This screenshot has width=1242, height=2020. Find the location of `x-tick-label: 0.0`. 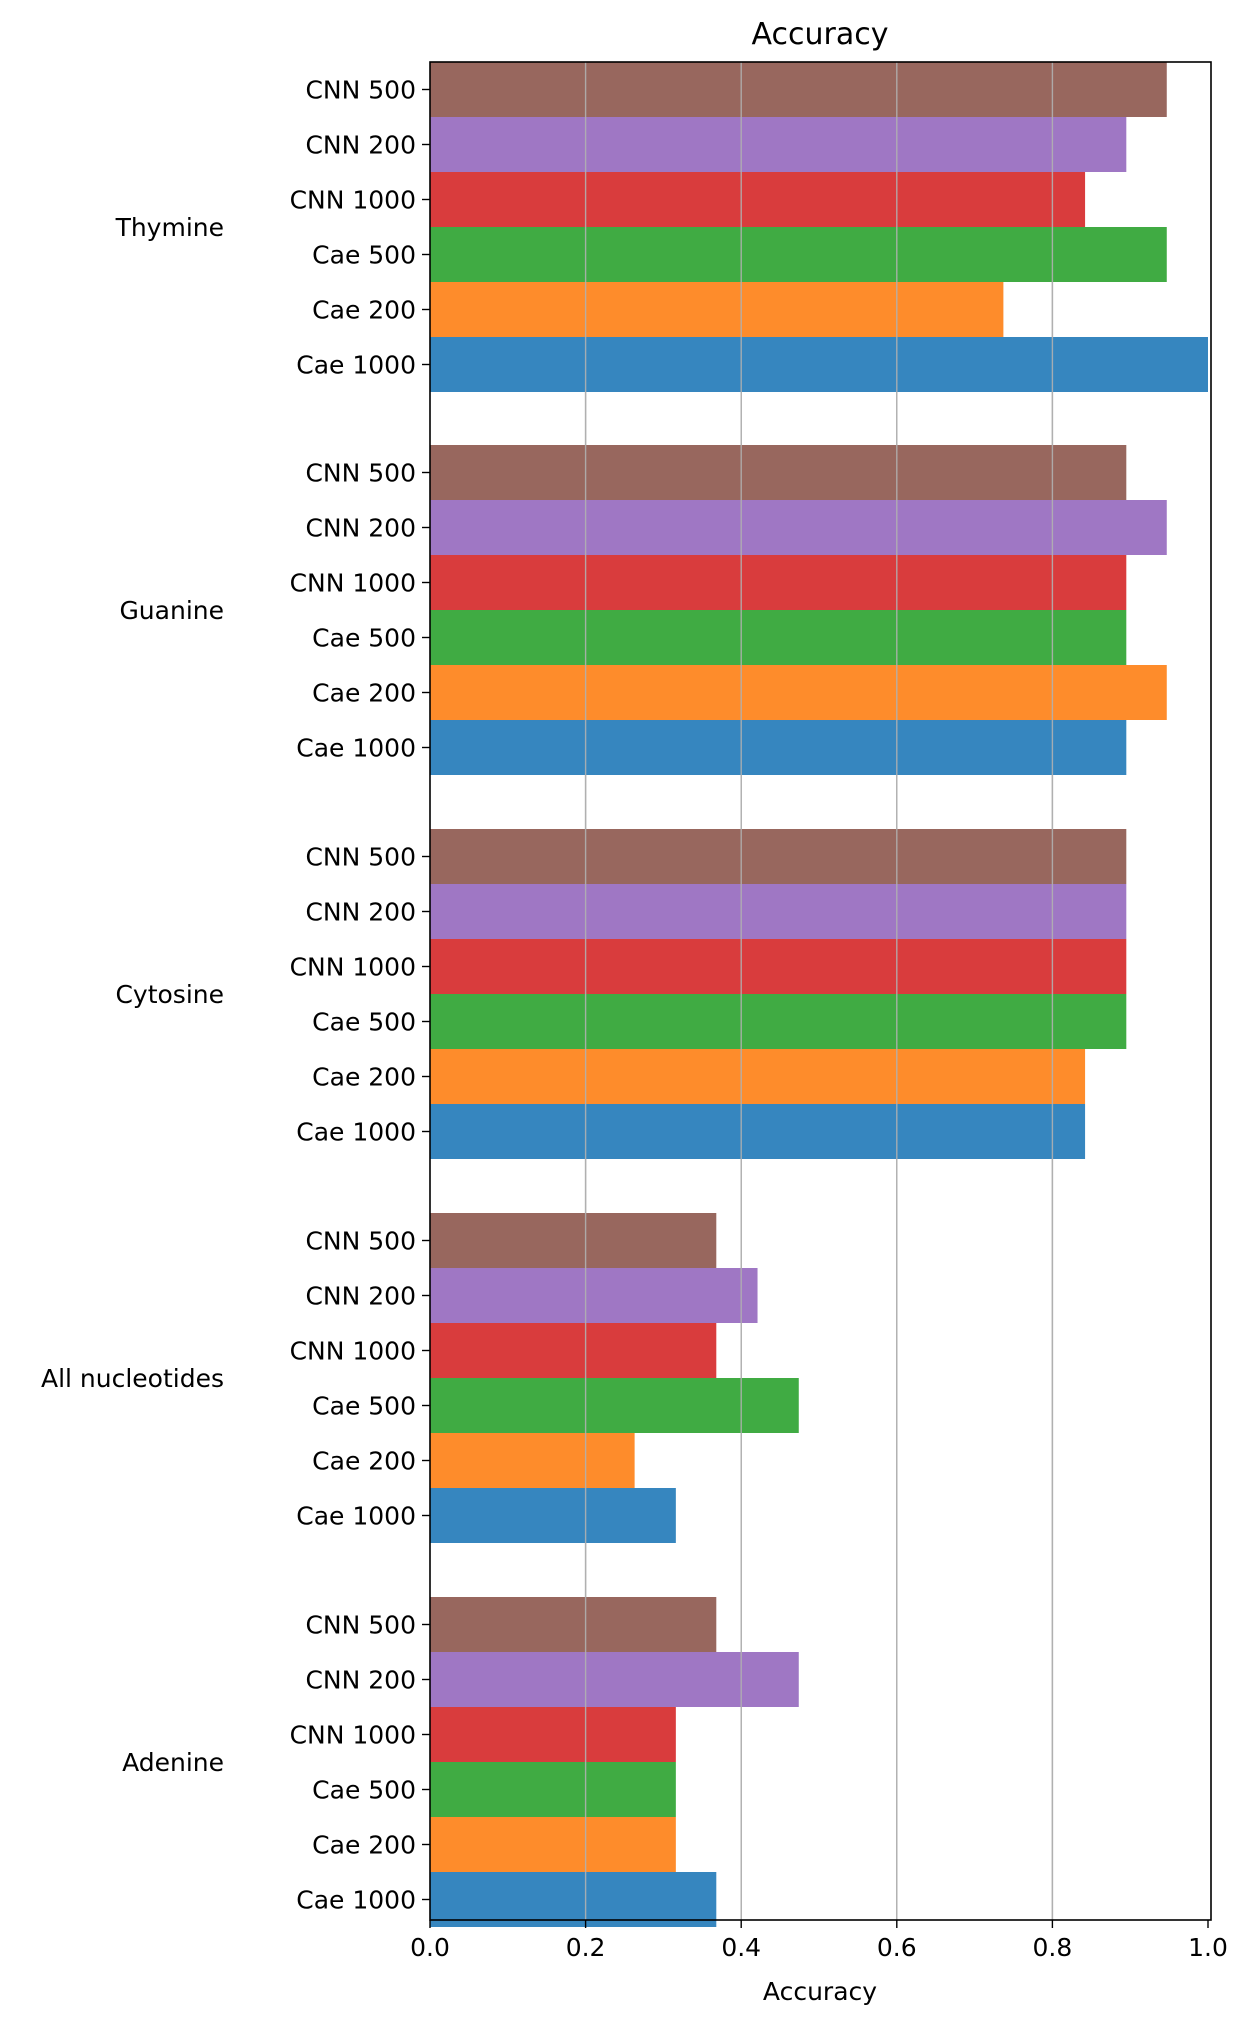

x-tick-label: 0.0 is located at coordinates (430, 1947).